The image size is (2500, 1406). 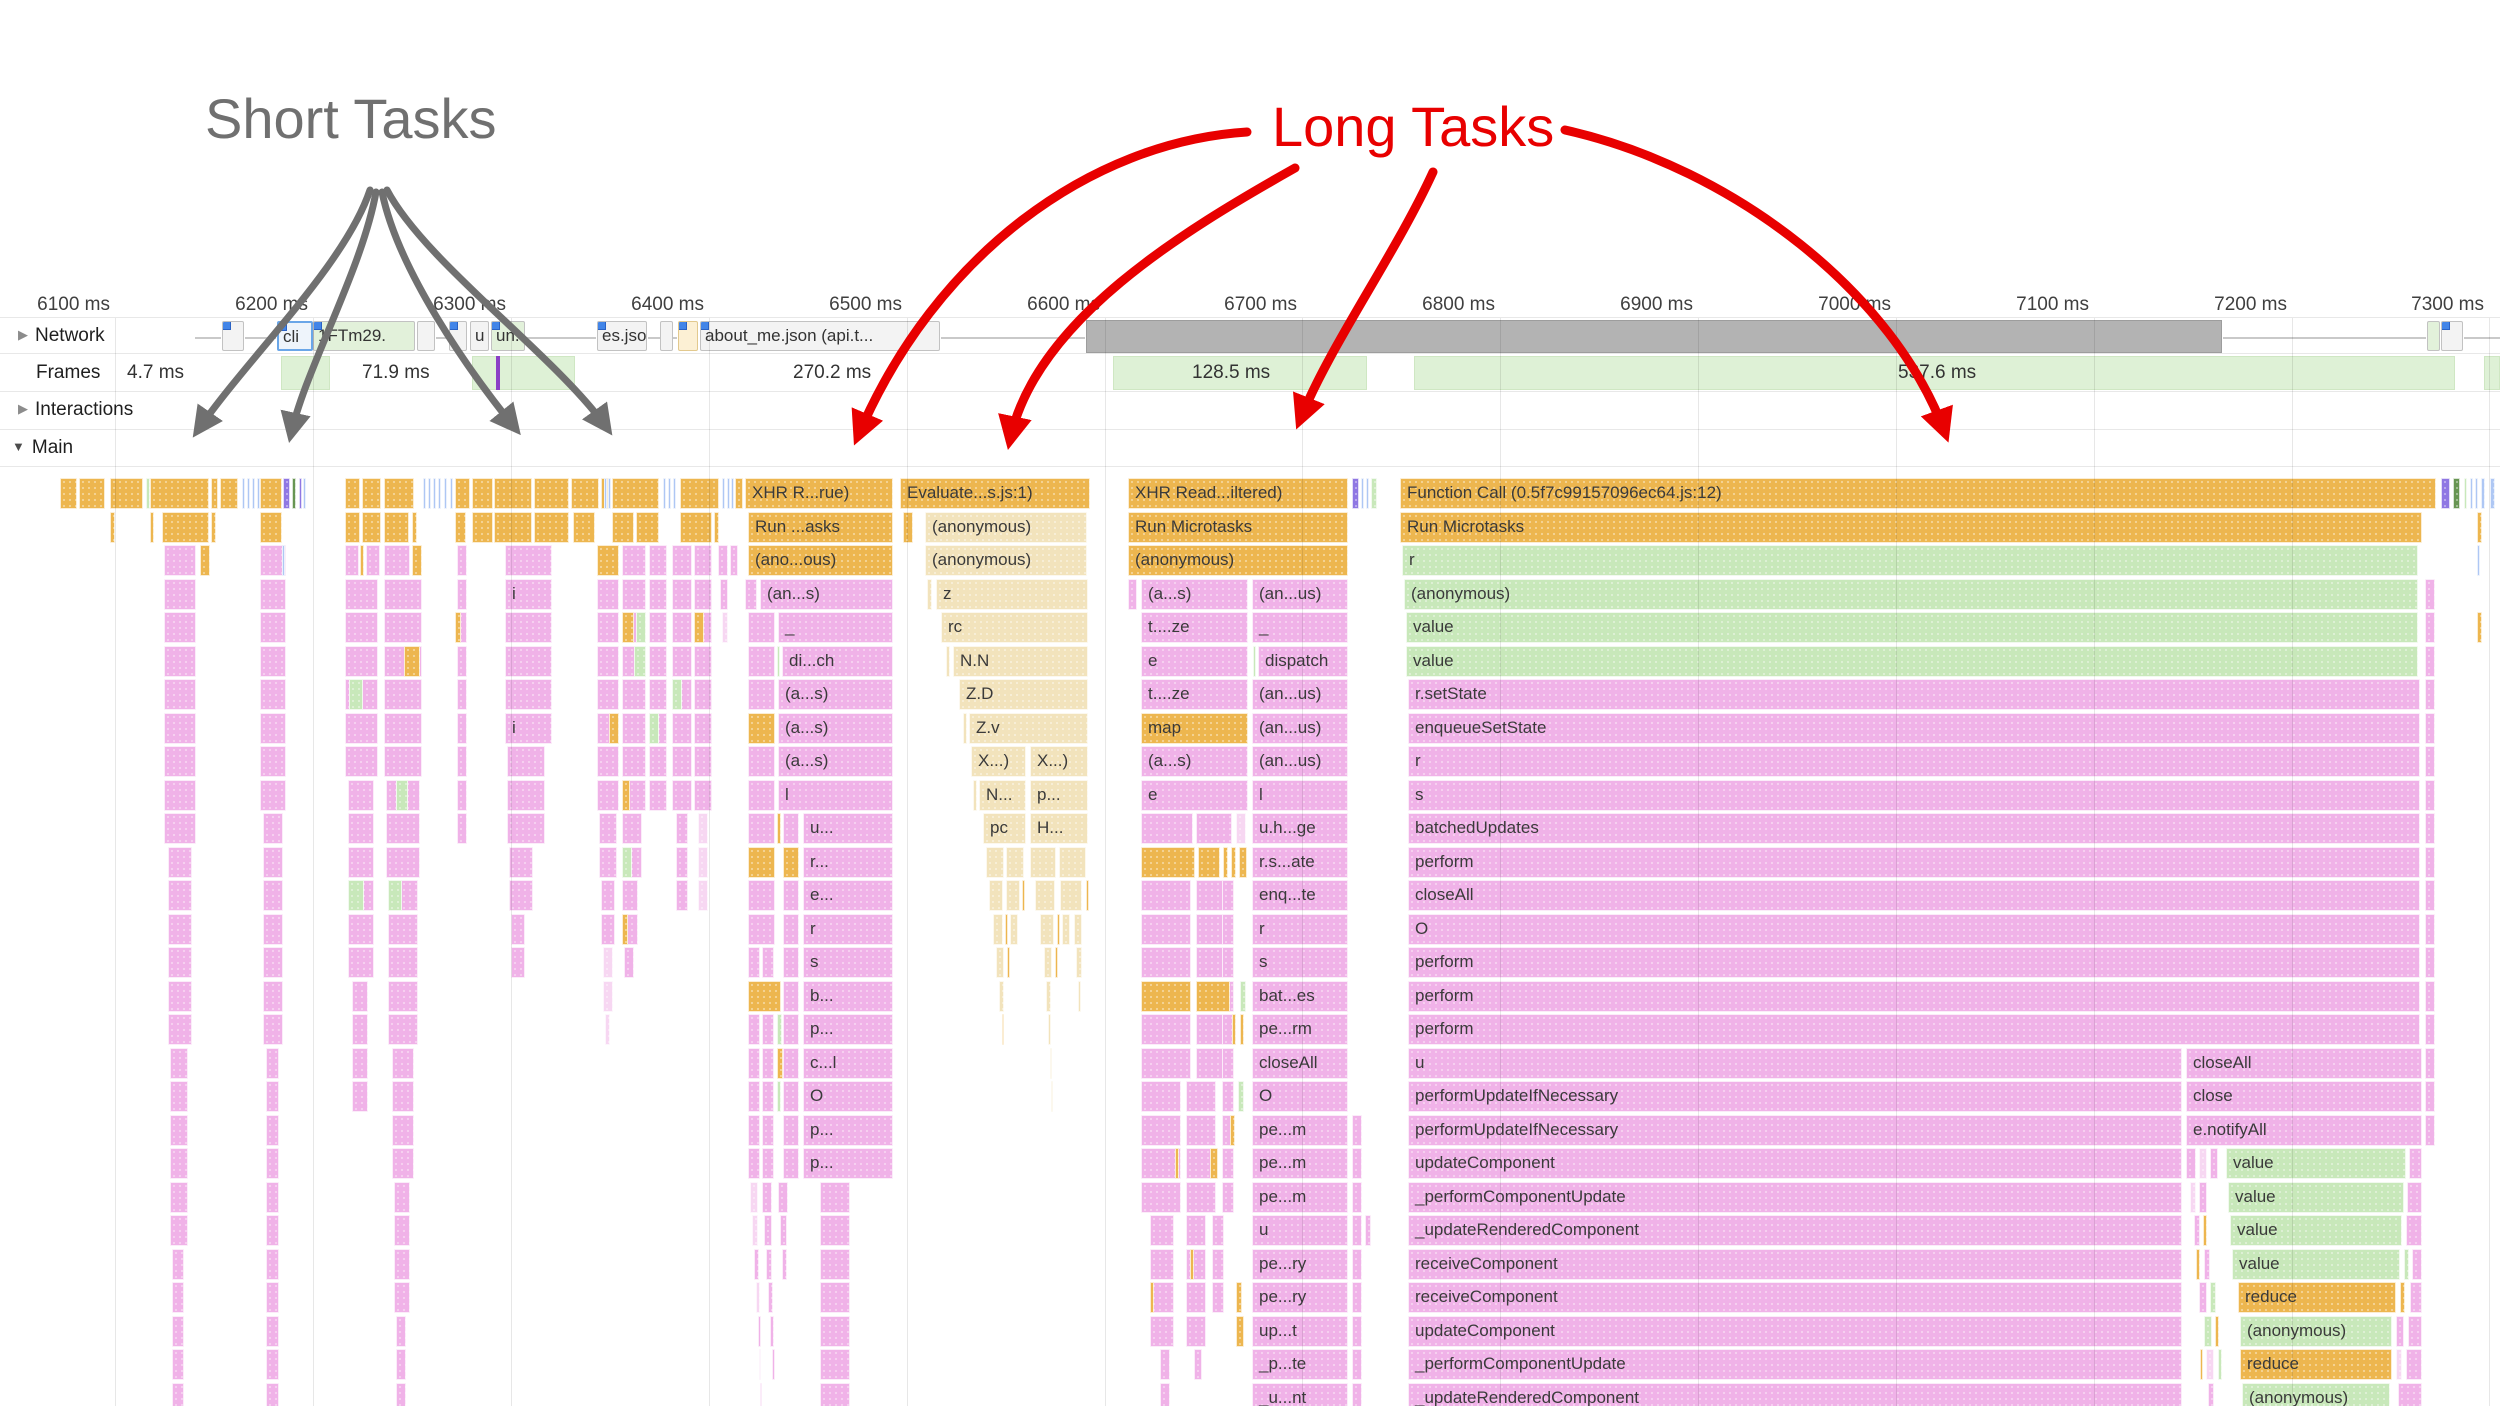 What do you see at coordinates (1795, 1230) in the screenshot?
I see `flame-bar: _updateRenderedComponent` at bounding box center [1795, 1230].